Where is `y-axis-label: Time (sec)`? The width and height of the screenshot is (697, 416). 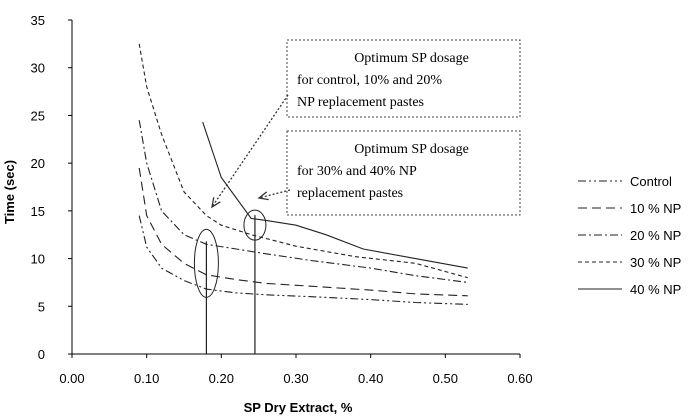
y-axis-label: Time (sec) is located at coordinates (9, 192).